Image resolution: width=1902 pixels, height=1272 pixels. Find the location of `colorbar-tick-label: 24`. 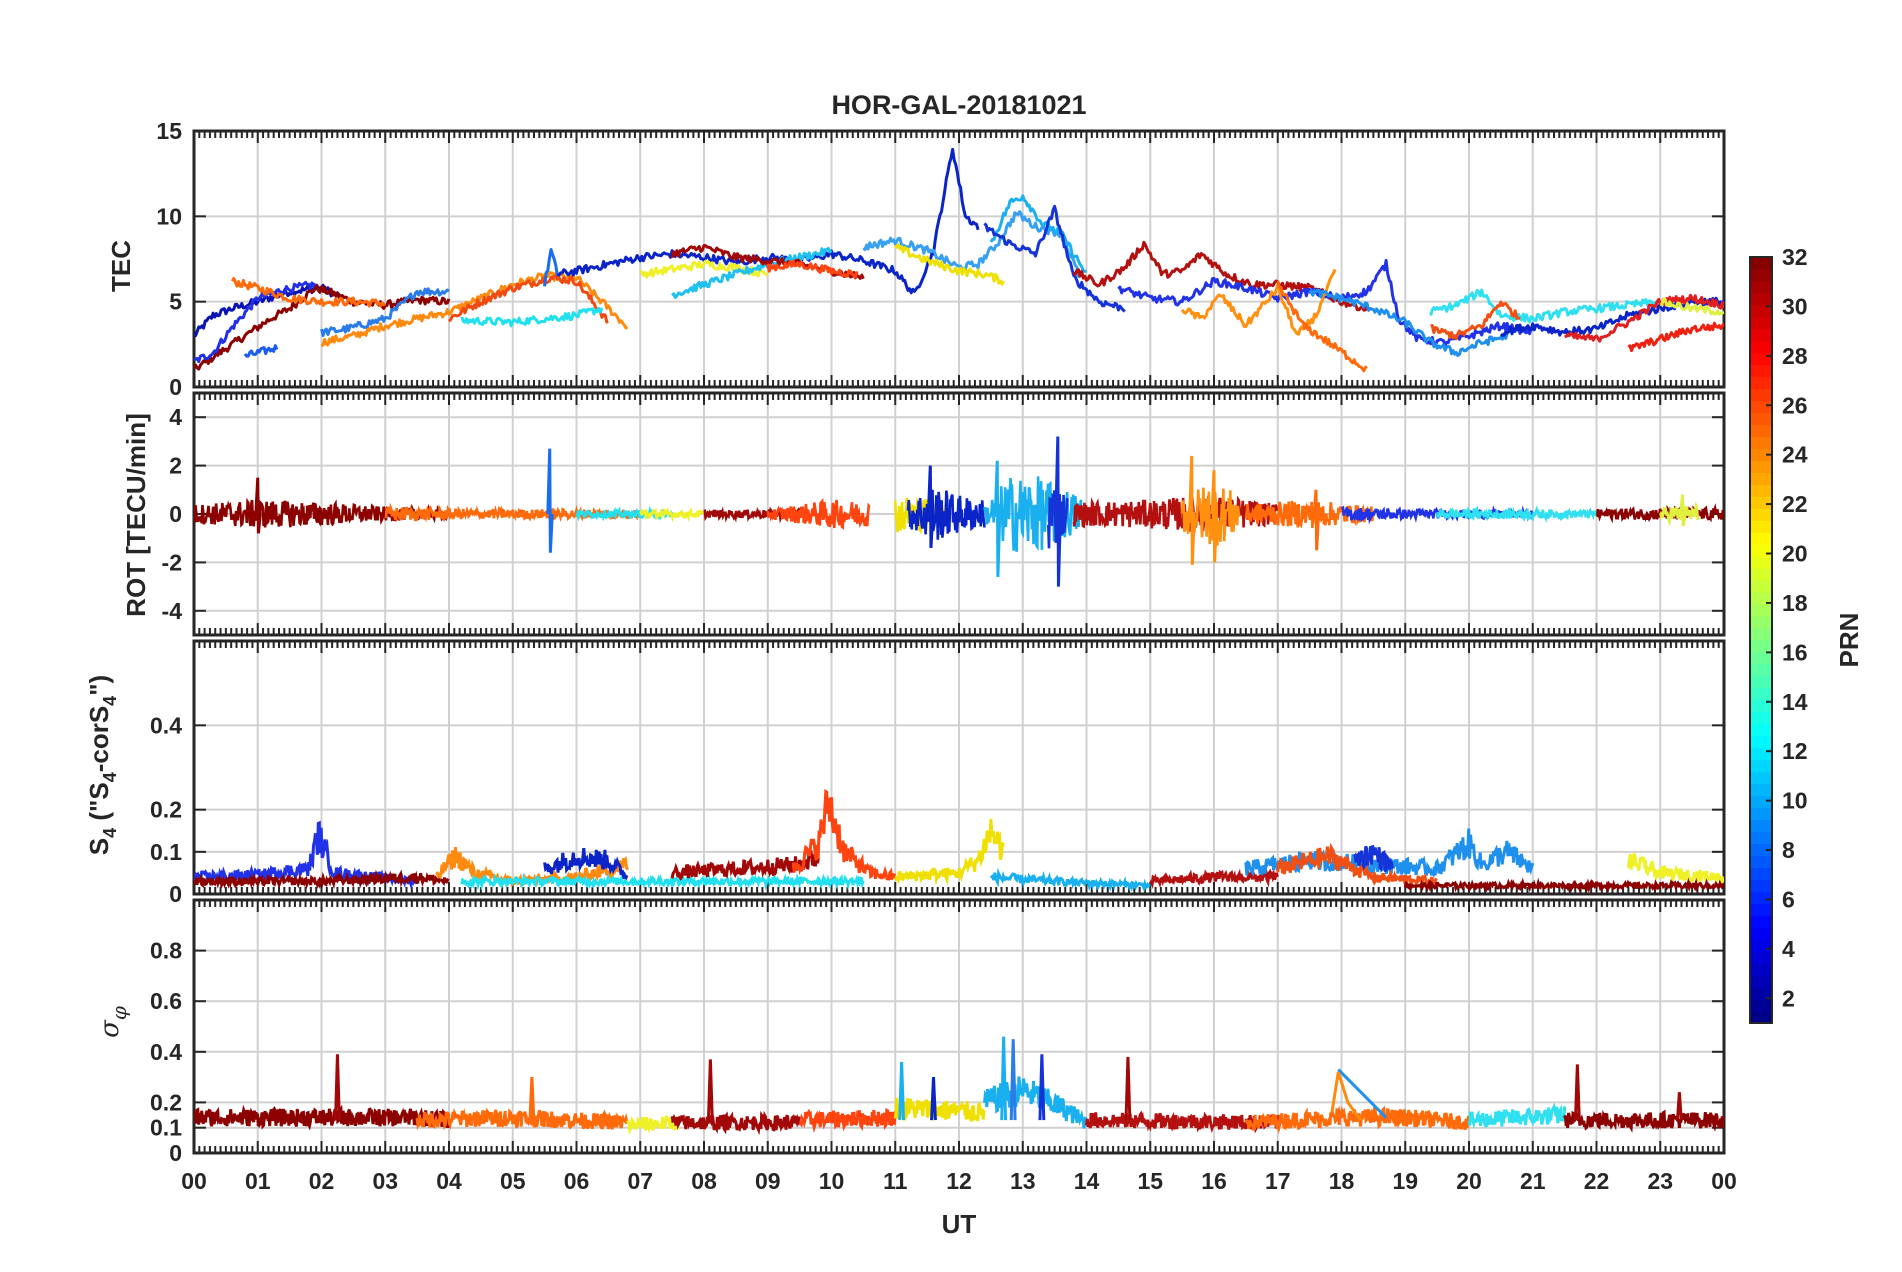

colorbar-tick-label: 24 is located at coordinates (1795, 455).